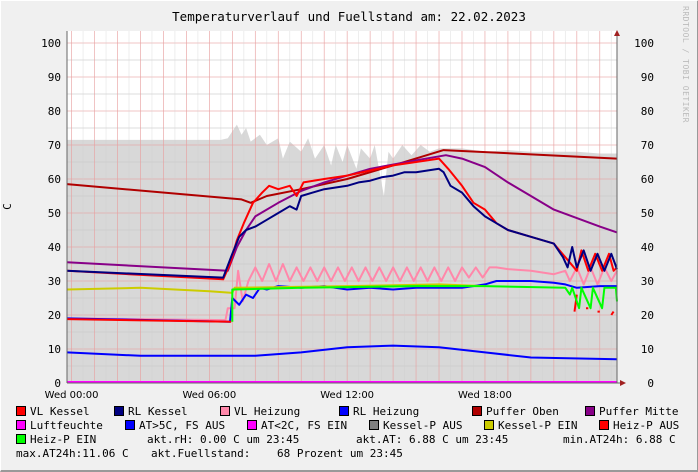  What do you see at coordinates (54, 111) in the screenshot?
I see `y-tick-label-left: 80` at bounding box center [54, 111].